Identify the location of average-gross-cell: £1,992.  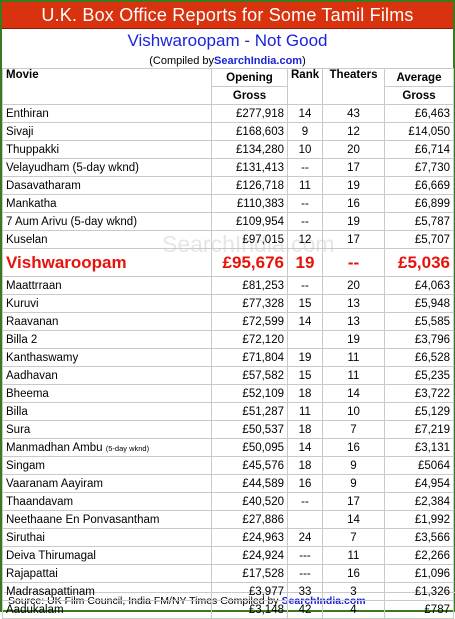
(419, 519).